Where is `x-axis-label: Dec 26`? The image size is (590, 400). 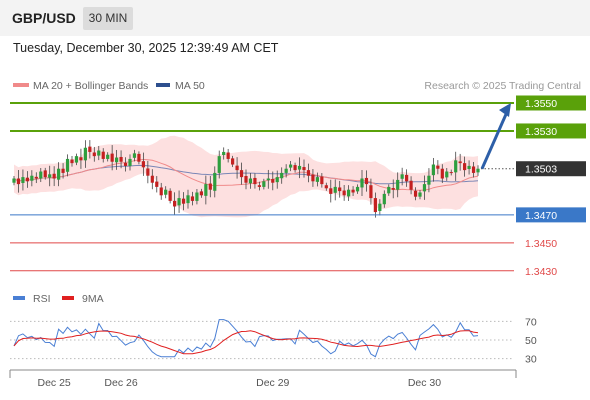 x-axis-label: Dec 26 is located at coordinates (120, 383).